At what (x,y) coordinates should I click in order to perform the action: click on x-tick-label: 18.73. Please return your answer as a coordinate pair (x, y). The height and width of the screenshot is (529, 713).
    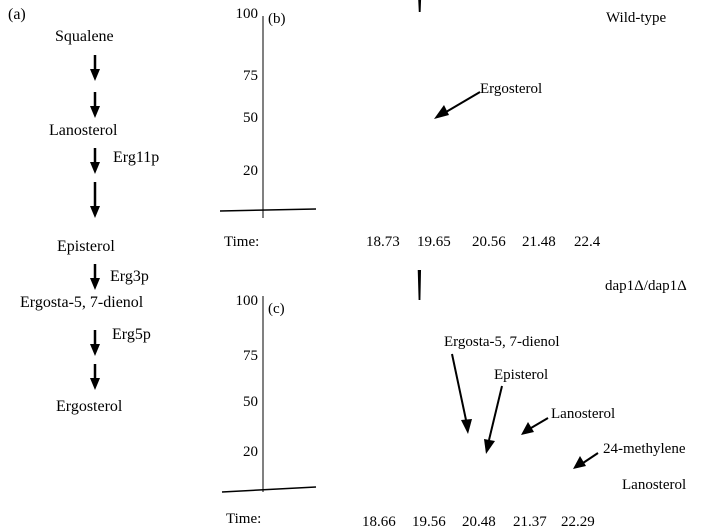
    Looking at the image, I should click on (383, 242).